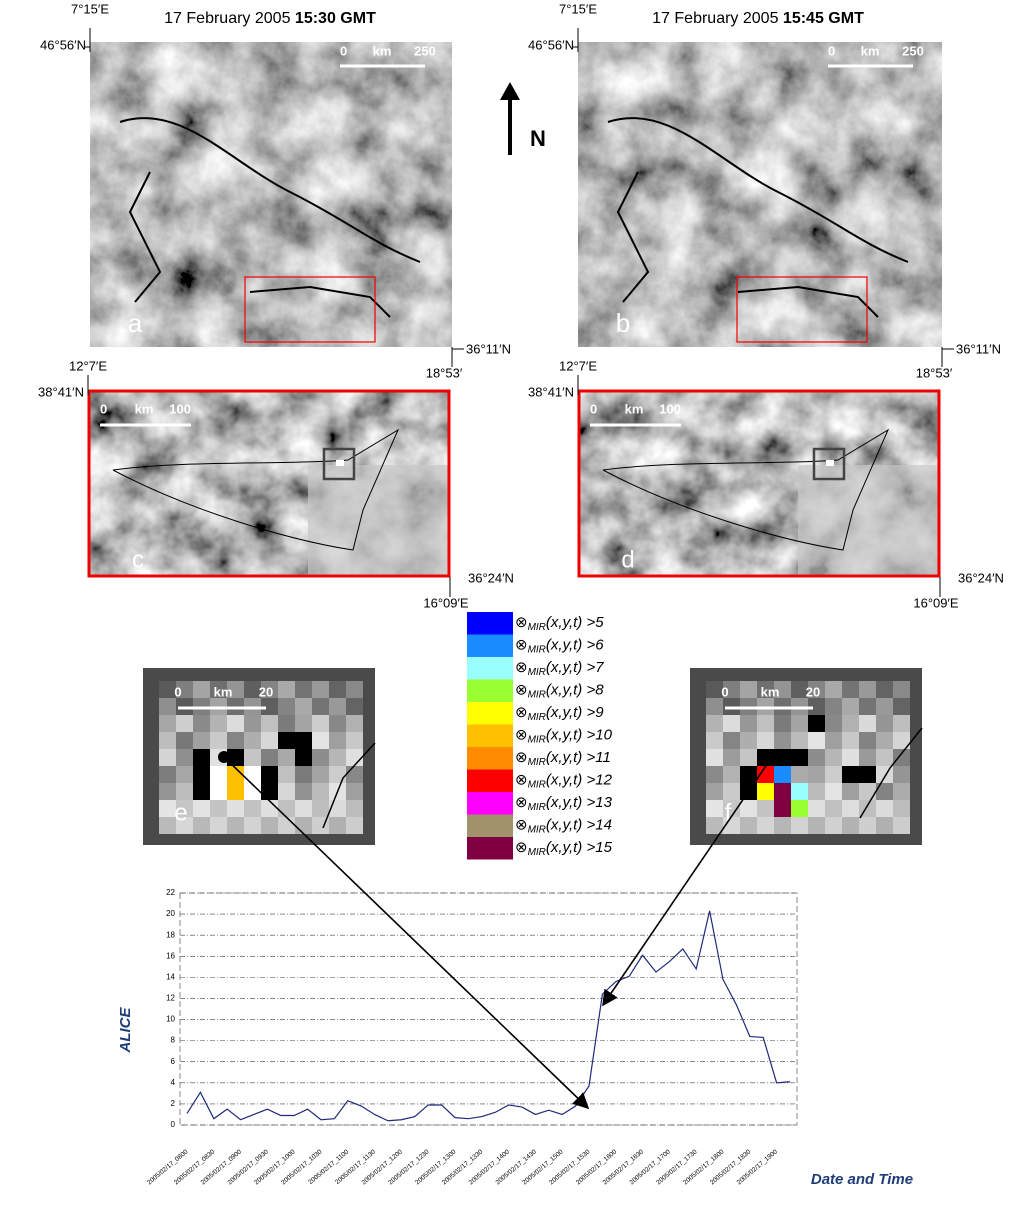 This screenshot has width=1024, height=1213. I want to click on legend-label: ⊗MIR(x,y,t) >15, so click(564, 848).